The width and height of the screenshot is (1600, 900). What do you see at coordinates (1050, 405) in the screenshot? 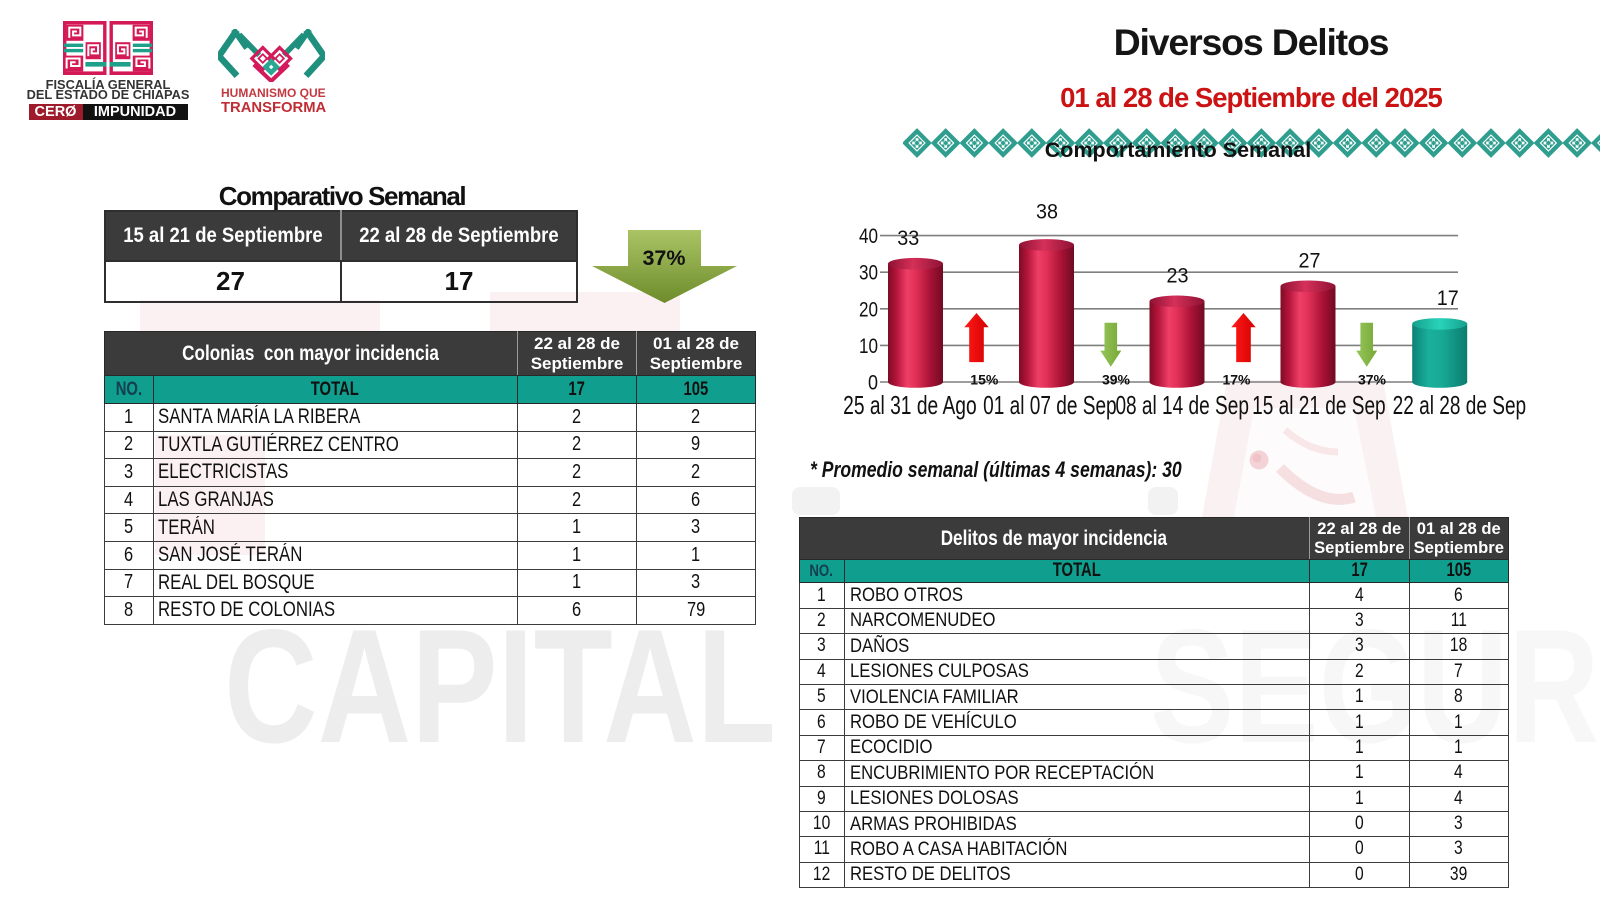
I see `svg-text: 01 al 07 de Sep` at bounding box center [1050, 405].